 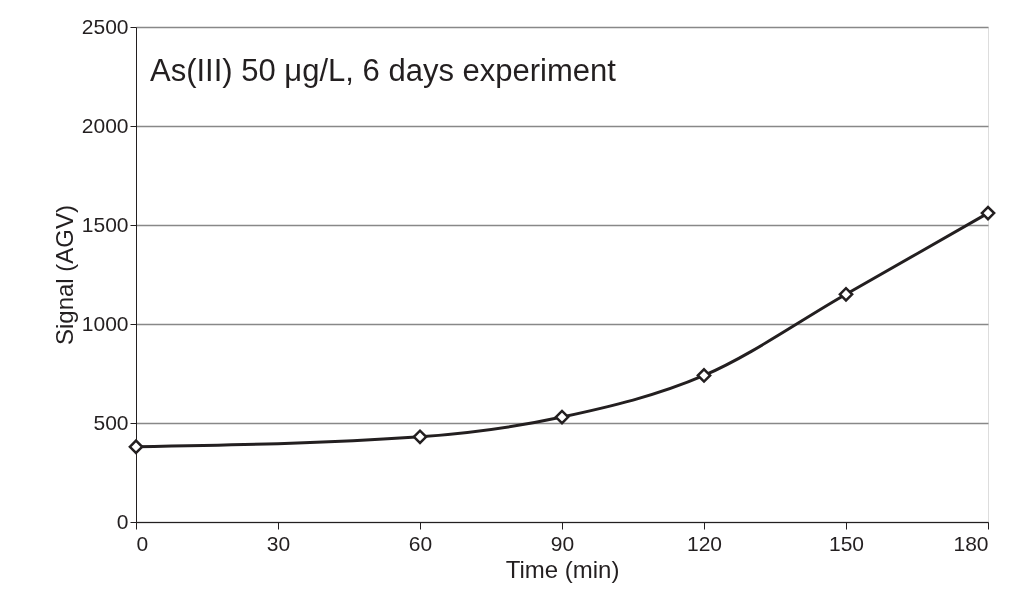 I want to click on y-tick-label: 2000, so click(x=105, y=125).